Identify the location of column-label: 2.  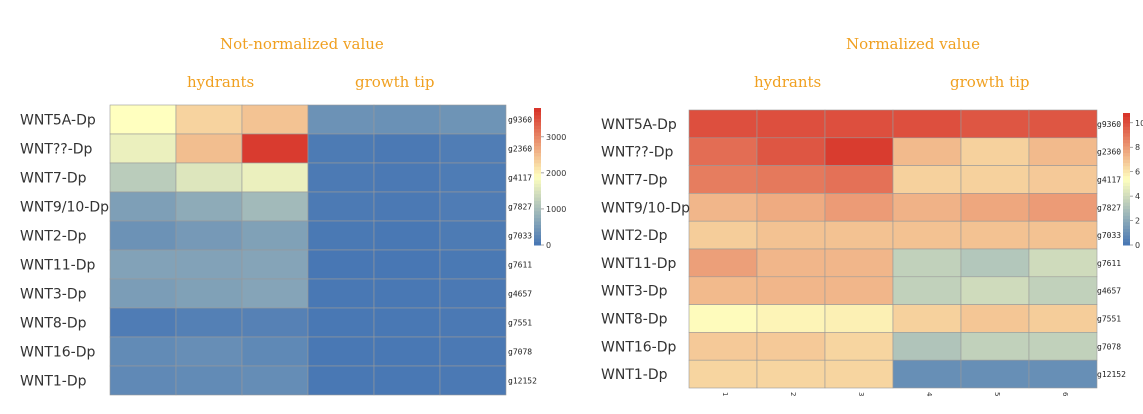
(793, 394).